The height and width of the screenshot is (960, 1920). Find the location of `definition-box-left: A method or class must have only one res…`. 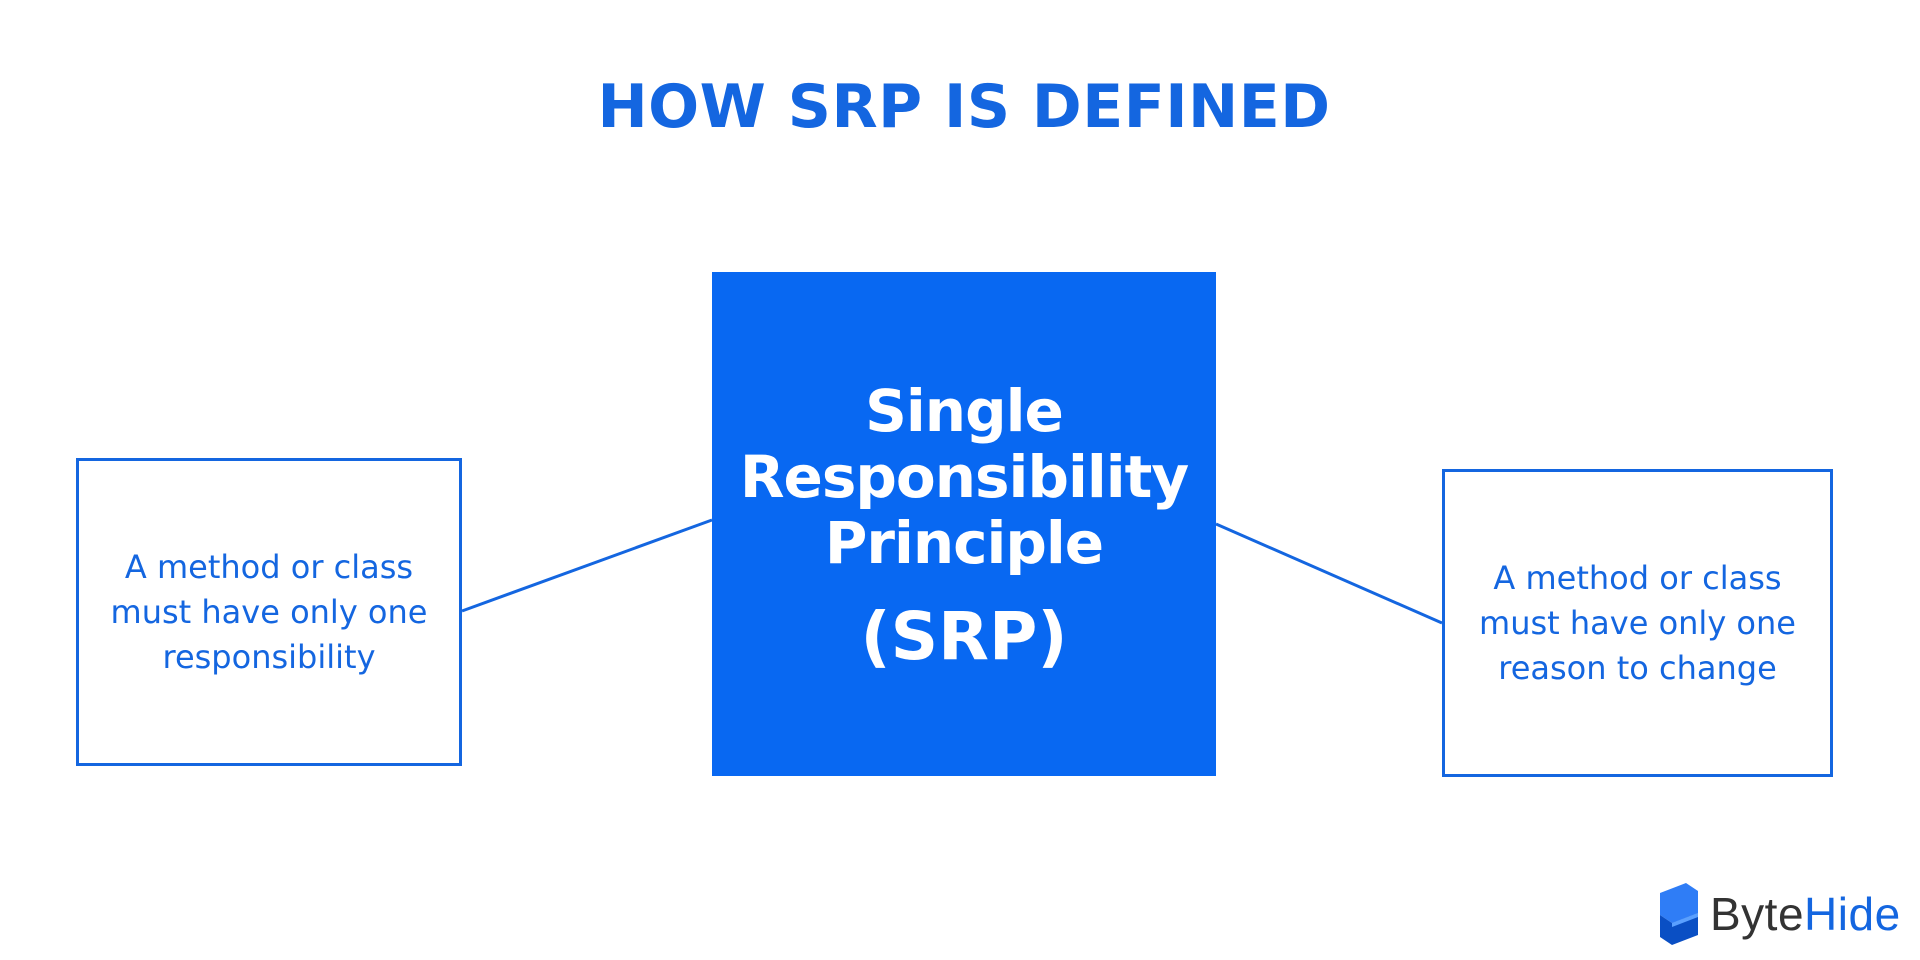

definition-box-left: A method or class must have only one res… is located at coordinates (269, 612).